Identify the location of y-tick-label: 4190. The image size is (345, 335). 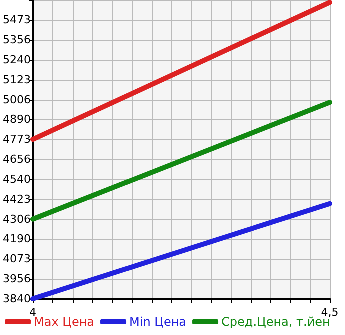
(16, 239).